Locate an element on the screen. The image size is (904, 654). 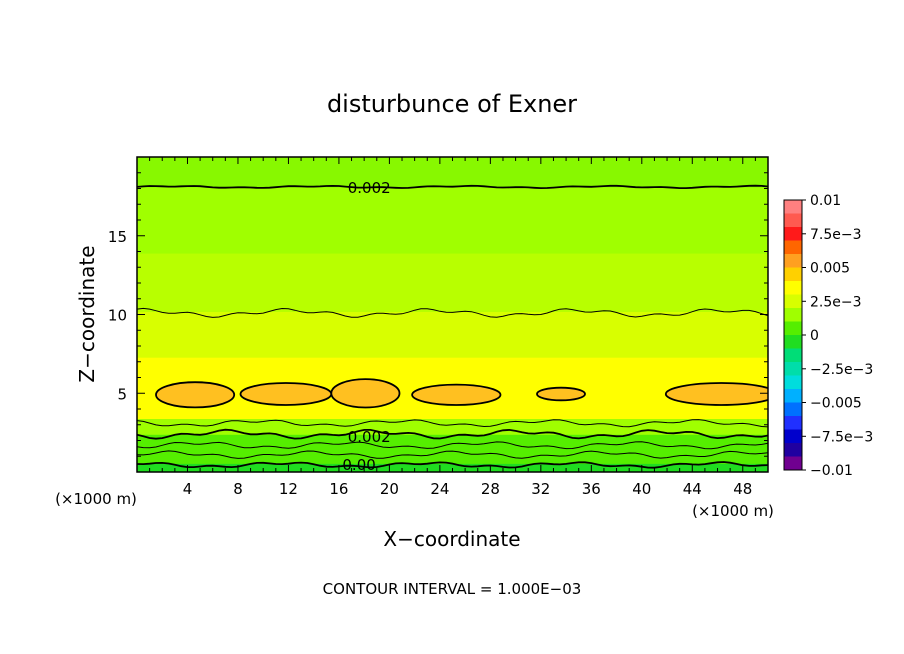
x-tick-label: 40 is located at coordinates (641, 489).